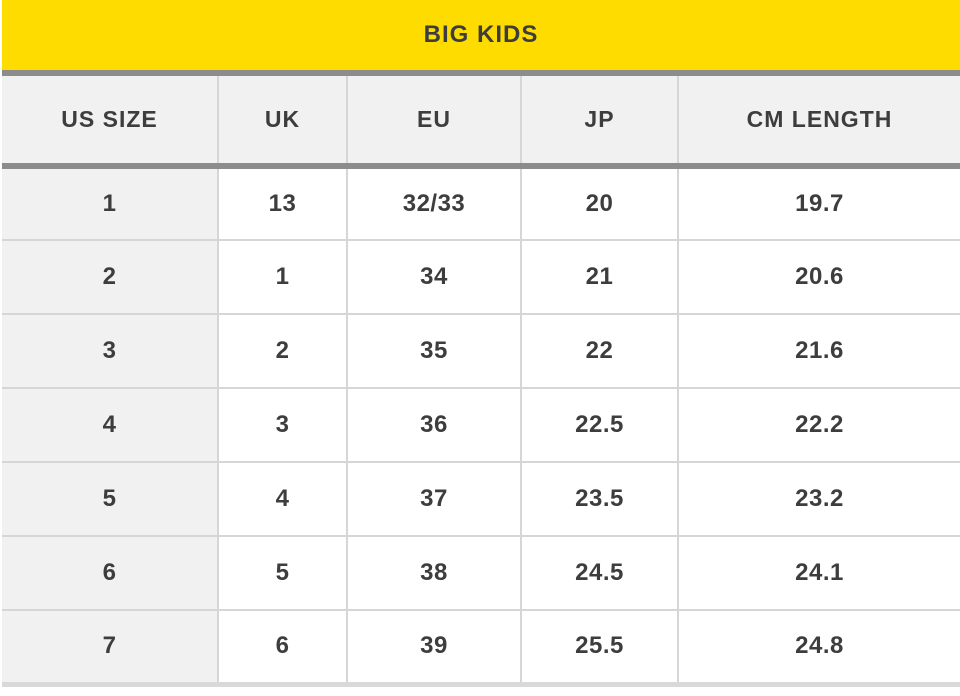 The width and height of the screenshot is (960, 696). I want to click on column-header-us-size: US SIZE, so click(110, 122).